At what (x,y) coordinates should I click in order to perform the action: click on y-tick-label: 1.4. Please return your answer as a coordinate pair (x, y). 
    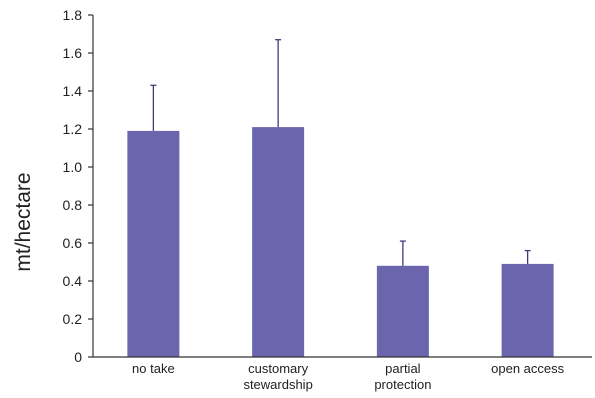
    Looking at the image, I should click on (73, 91).